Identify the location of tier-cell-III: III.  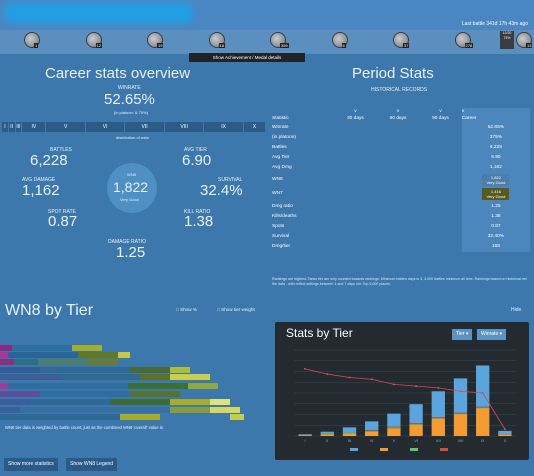
(19, 127).